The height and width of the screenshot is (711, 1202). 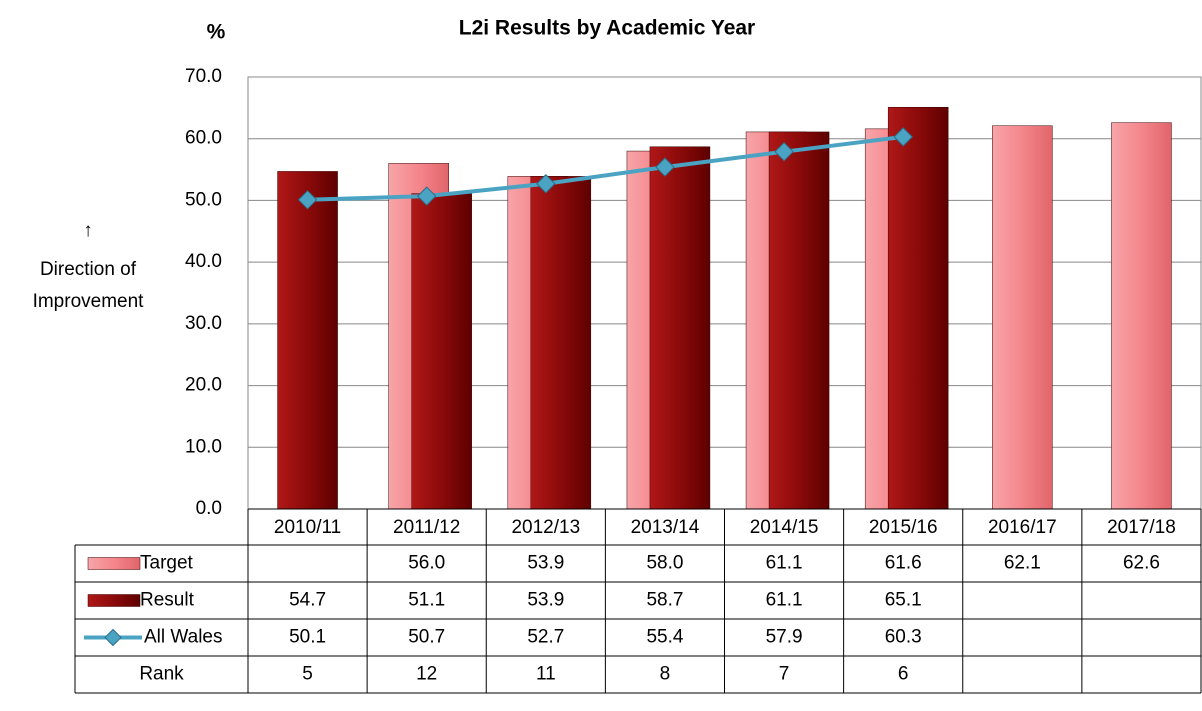 What do you see at coordinates (605, 168) in the screenshot?
I see `line-series` at bounding box center [605, 168].